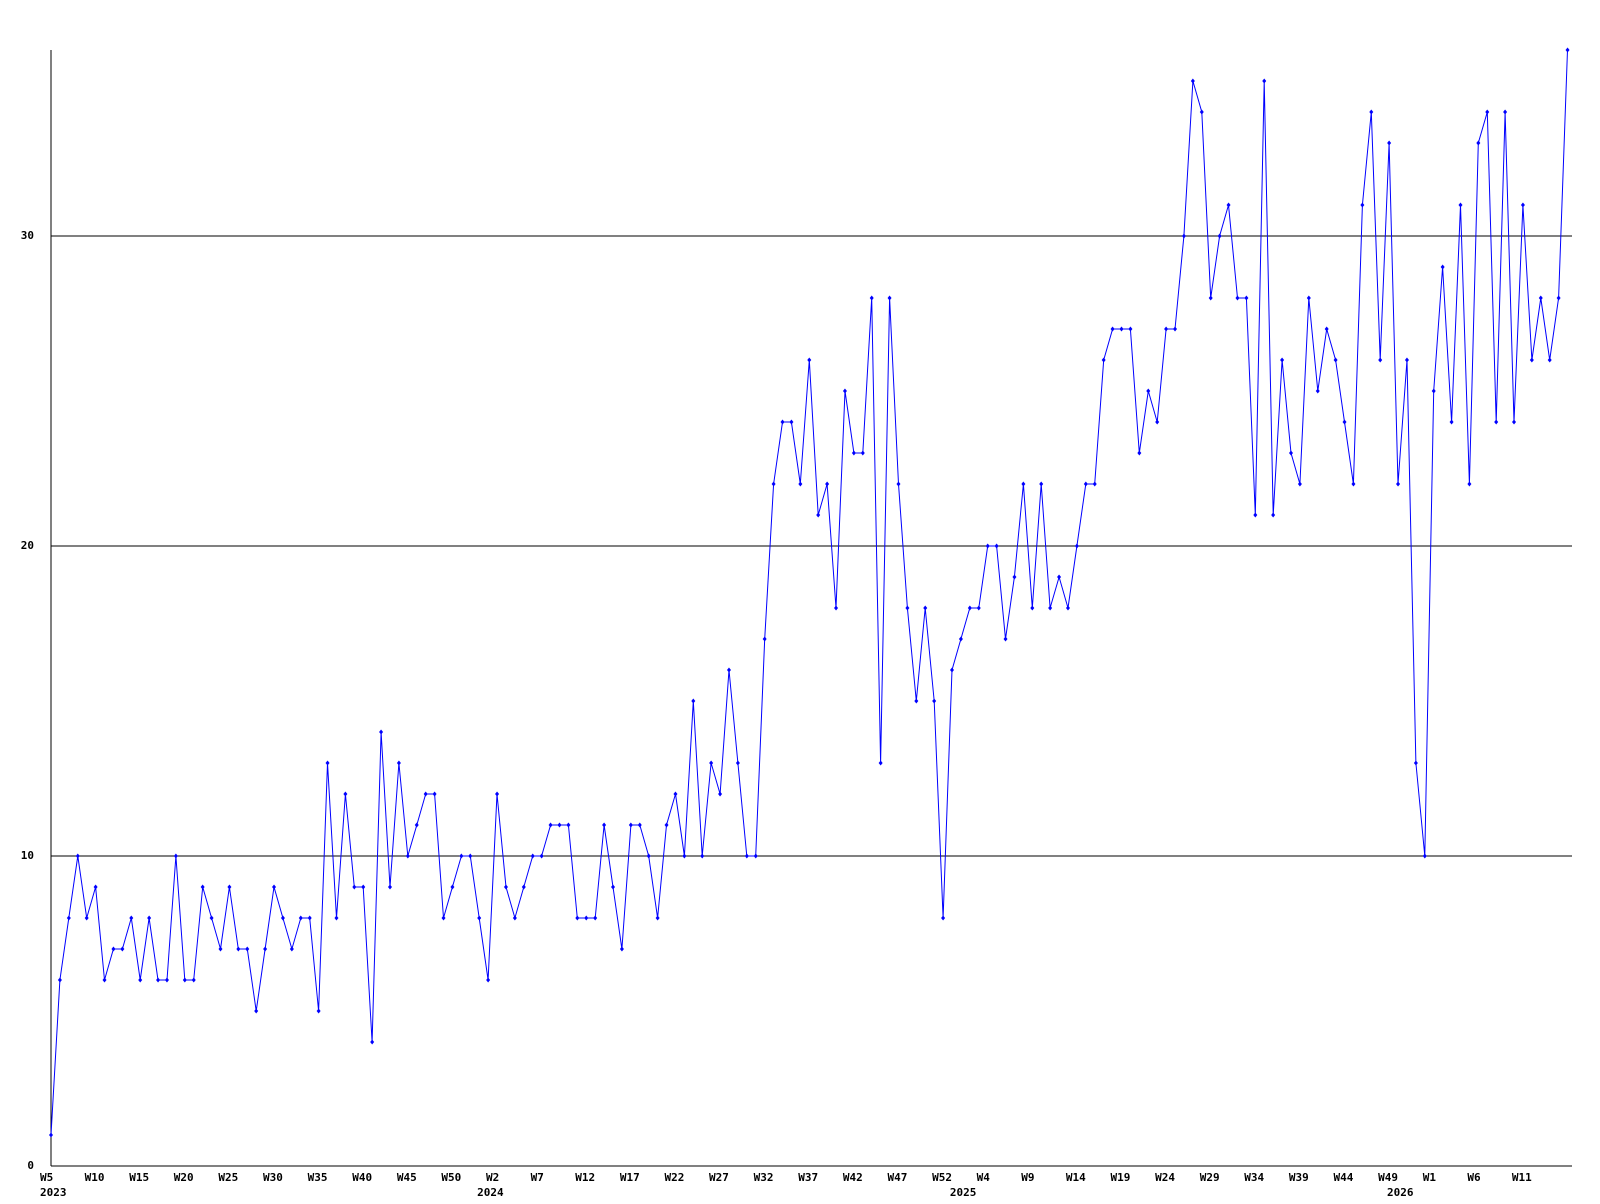  What do you see at coordinates (27, 235) in the screenshot?
I see `y-tick-label: 30` at bounding box center [27, 235].